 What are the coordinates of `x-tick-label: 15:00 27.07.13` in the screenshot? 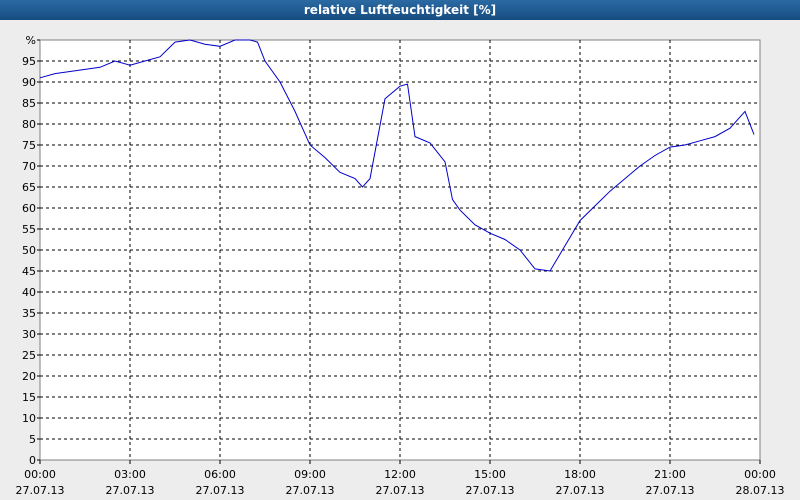 It's located at (490, 482).